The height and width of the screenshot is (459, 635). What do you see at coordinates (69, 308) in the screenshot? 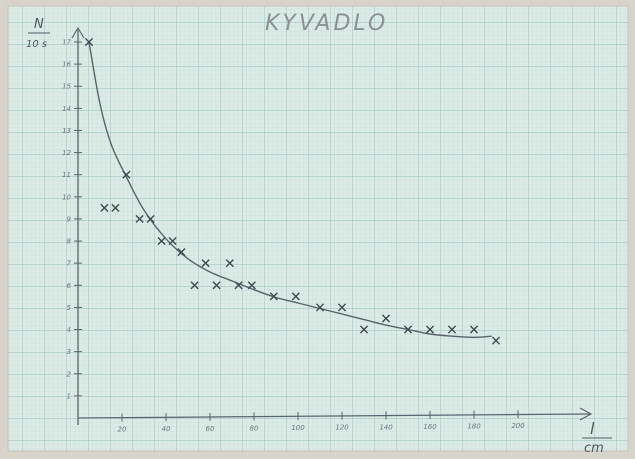
I see `y-tick-label: 5` at bounding box center [69, 308].